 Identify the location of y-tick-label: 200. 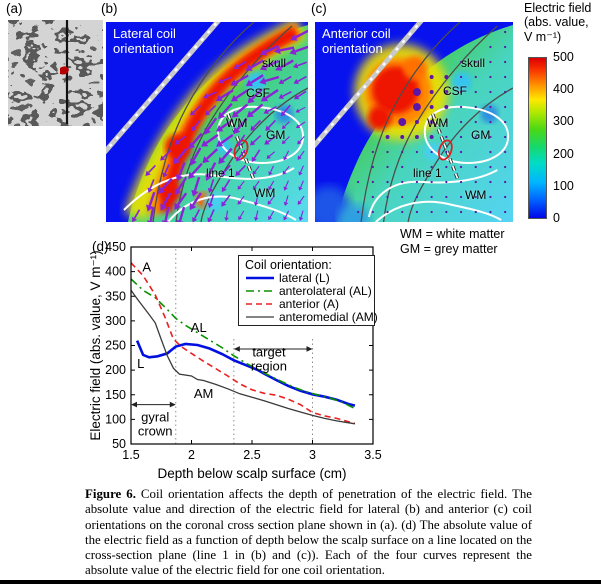
(115, 370).